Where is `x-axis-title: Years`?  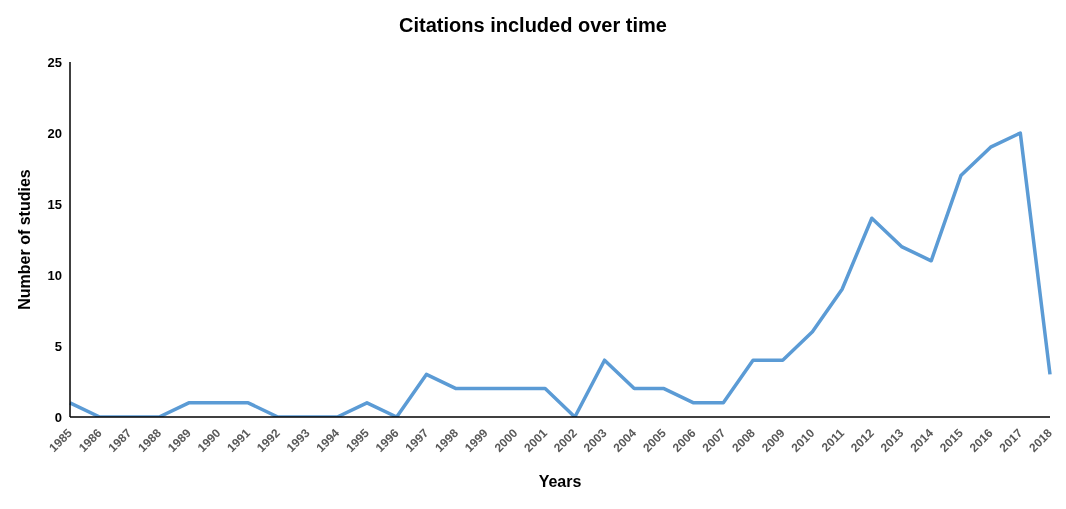 x-axis-title: Years is located at coordinates (560, 481).